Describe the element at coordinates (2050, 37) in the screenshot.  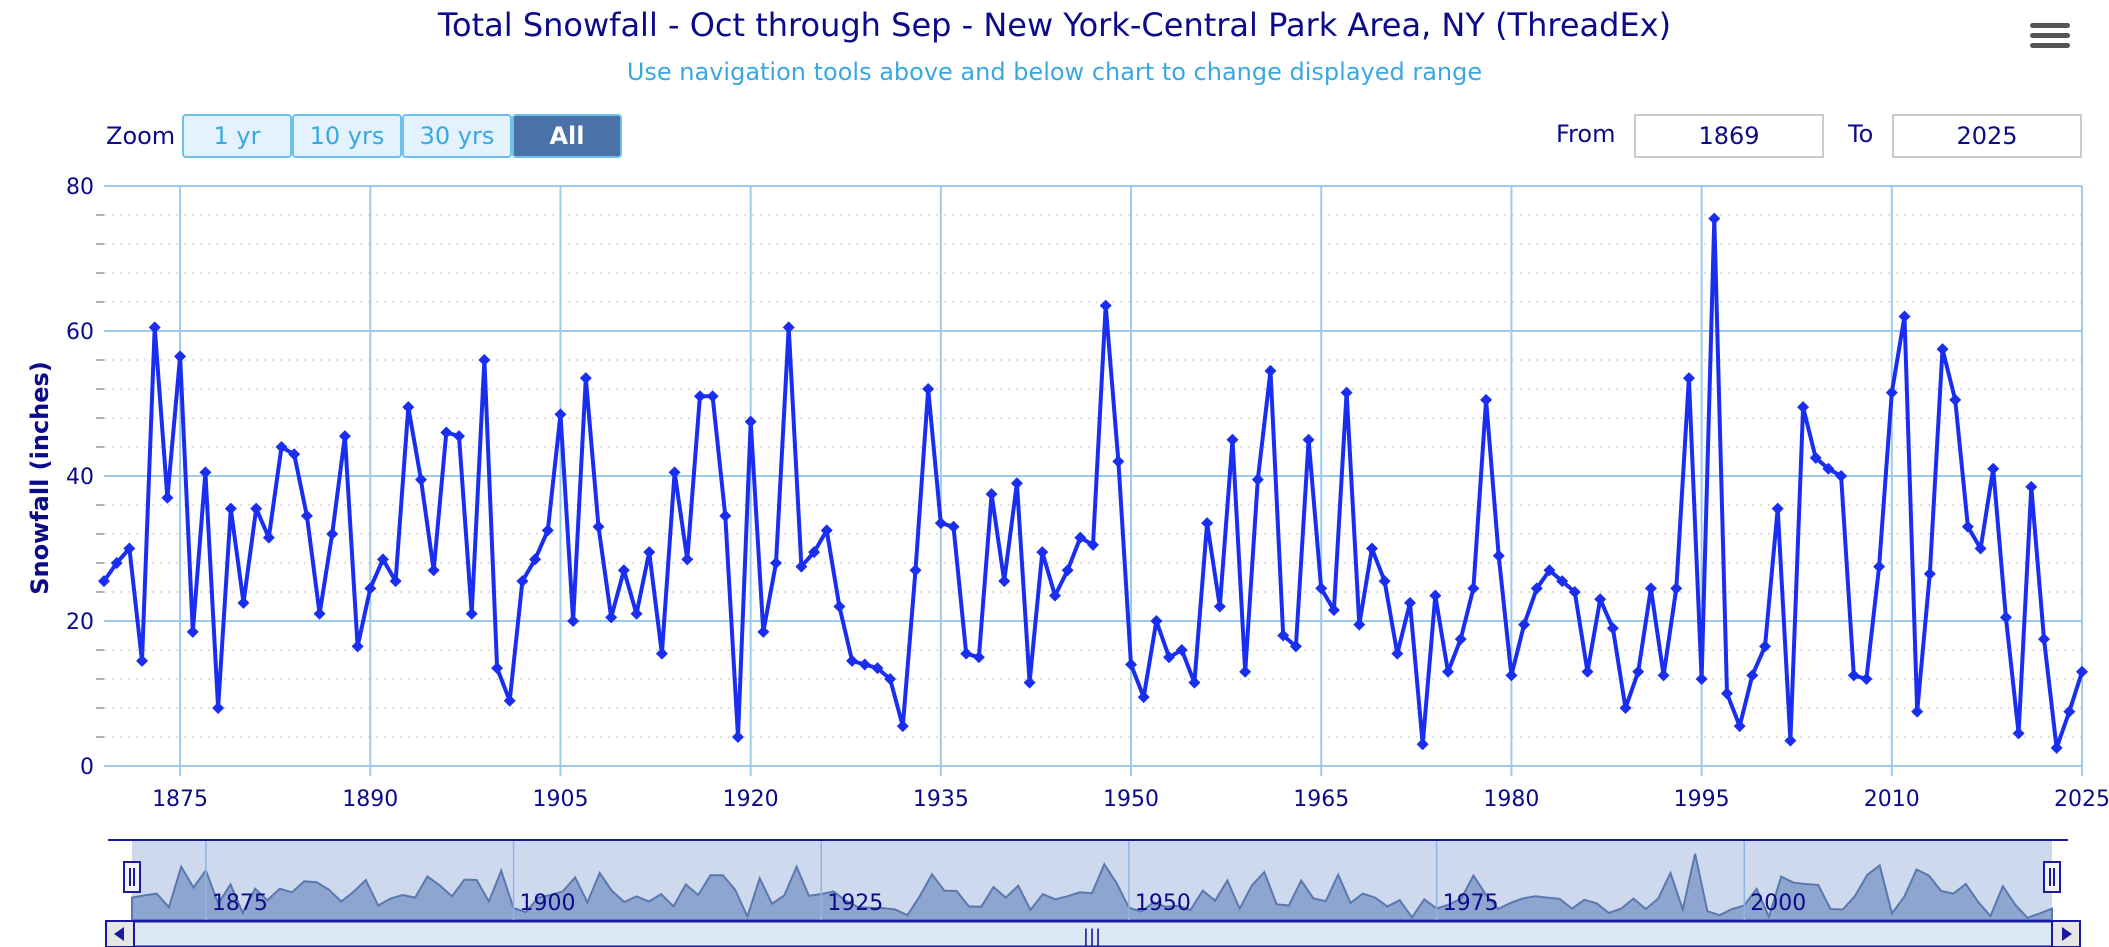
I see `hamburger-menu-icon` at that location.